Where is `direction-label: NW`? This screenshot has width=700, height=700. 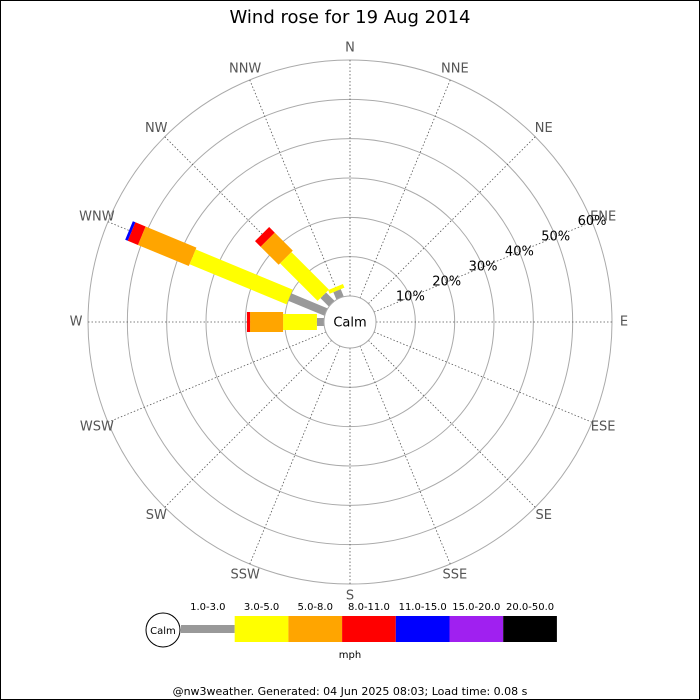 direction-label: NW is located at coordinates (156, 128).